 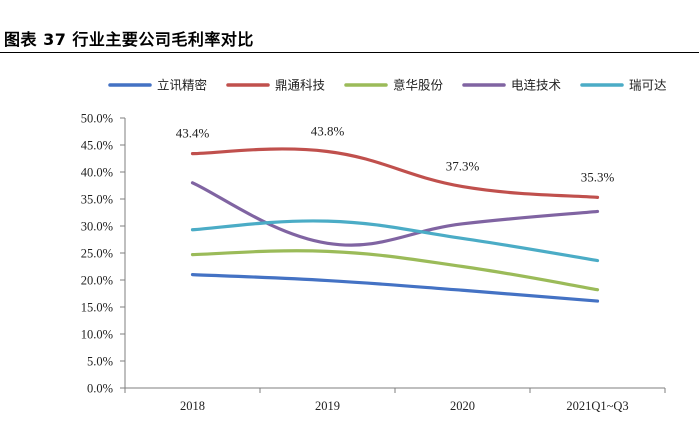 What do you see at coordinates (597, 406) in the screenshot?
I see `x-tick-label: 2021Q1~Q3` at bounding box center [597, 406].